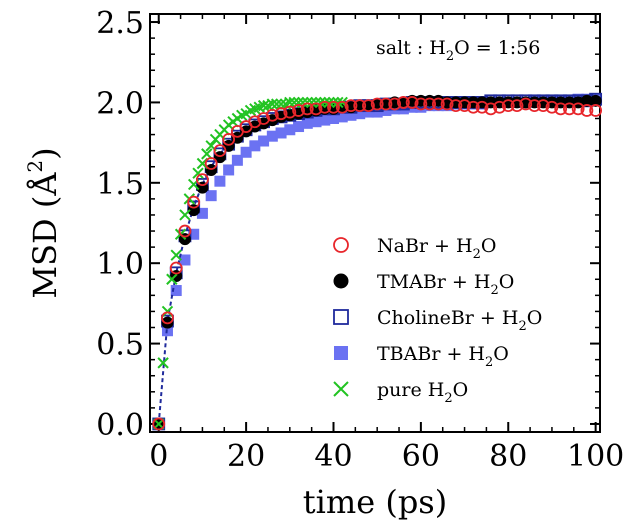 The image size is (631, 527). I want to click on y-axis-title: MSD (Å2), so click(43, 222).